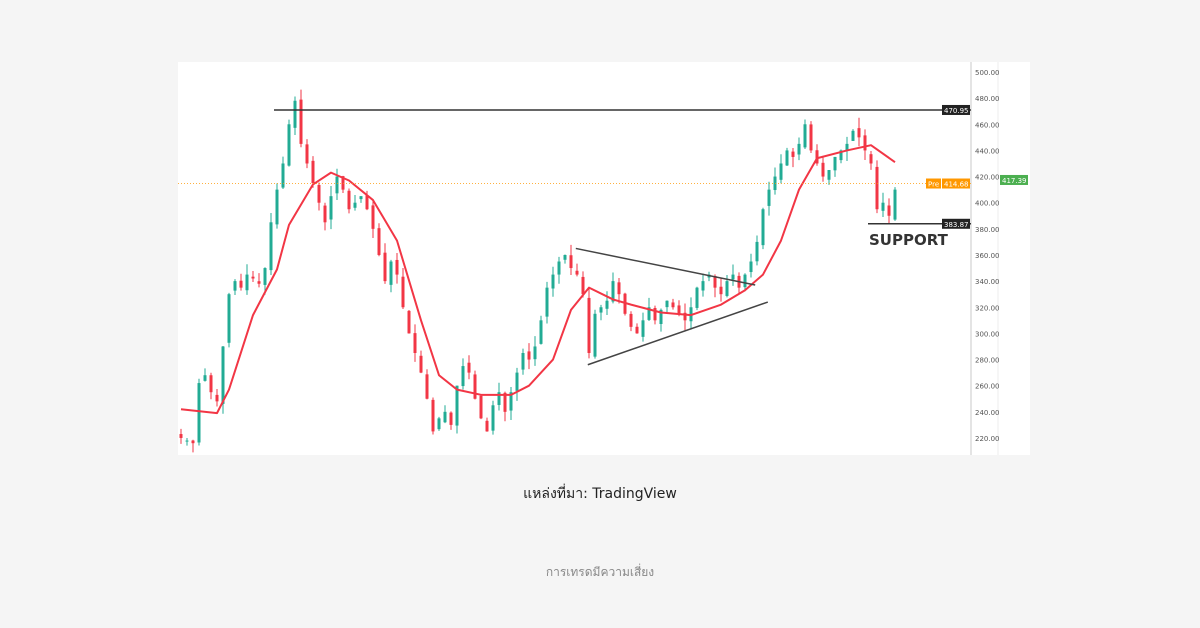  I want to click on y-tick-label: 500.00, so click(987, 73).